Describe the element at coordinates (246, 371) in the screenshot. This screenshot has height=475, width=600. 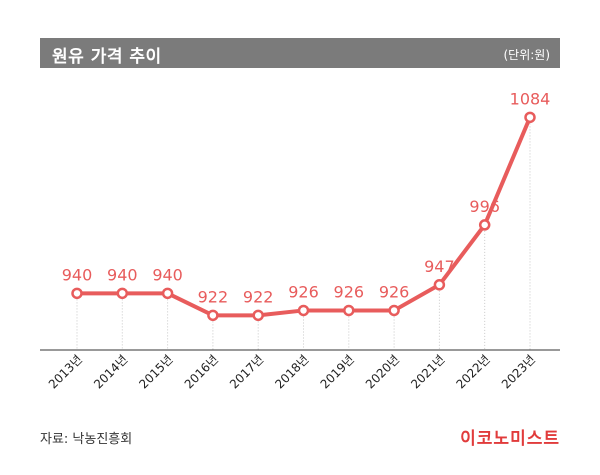
I see `x-tick-label: 2017년` at that location.